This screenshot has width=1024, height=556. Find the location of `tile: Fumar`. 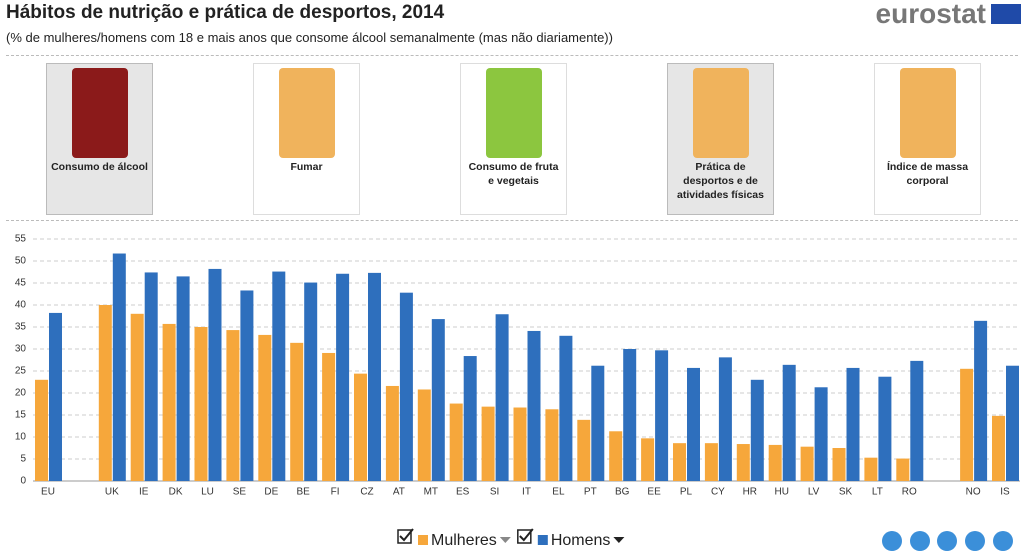

tile: Fumar is located at coordinates (306, 139).